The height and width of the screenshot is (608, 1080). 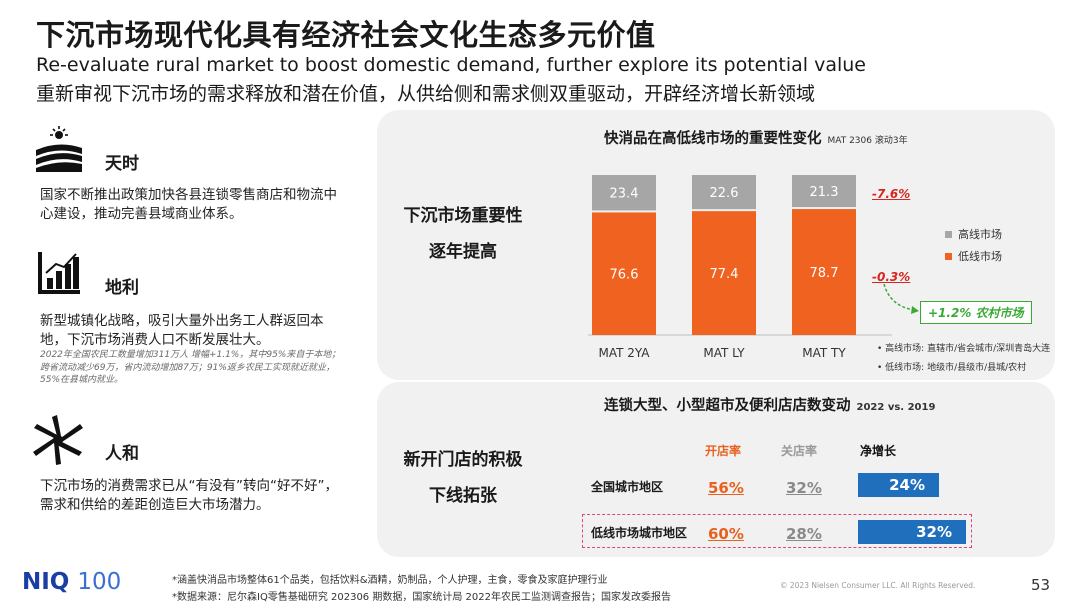 I want to click on niq-logo: NIQ 100, so click(x=71, y=582).